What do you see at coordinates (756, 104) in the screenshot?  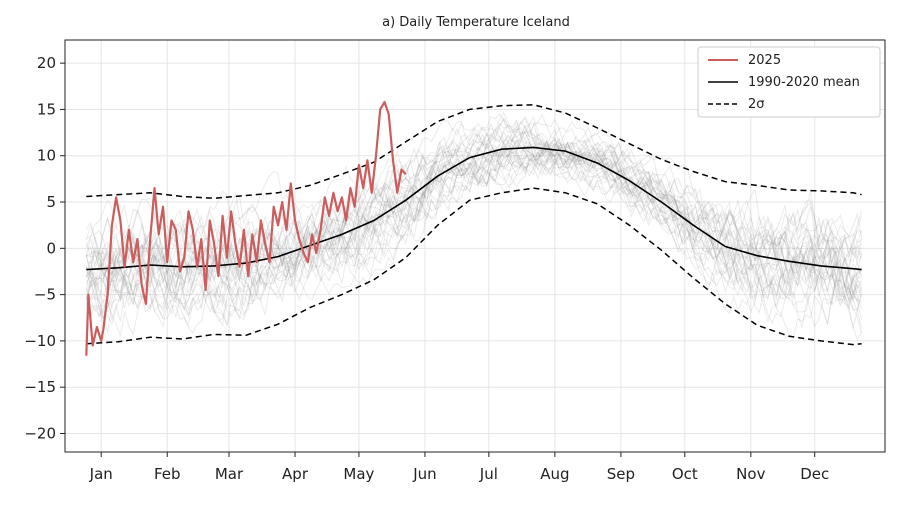 I see `legend-label-2sigma: 2σ` at bounding box center [756, 104].